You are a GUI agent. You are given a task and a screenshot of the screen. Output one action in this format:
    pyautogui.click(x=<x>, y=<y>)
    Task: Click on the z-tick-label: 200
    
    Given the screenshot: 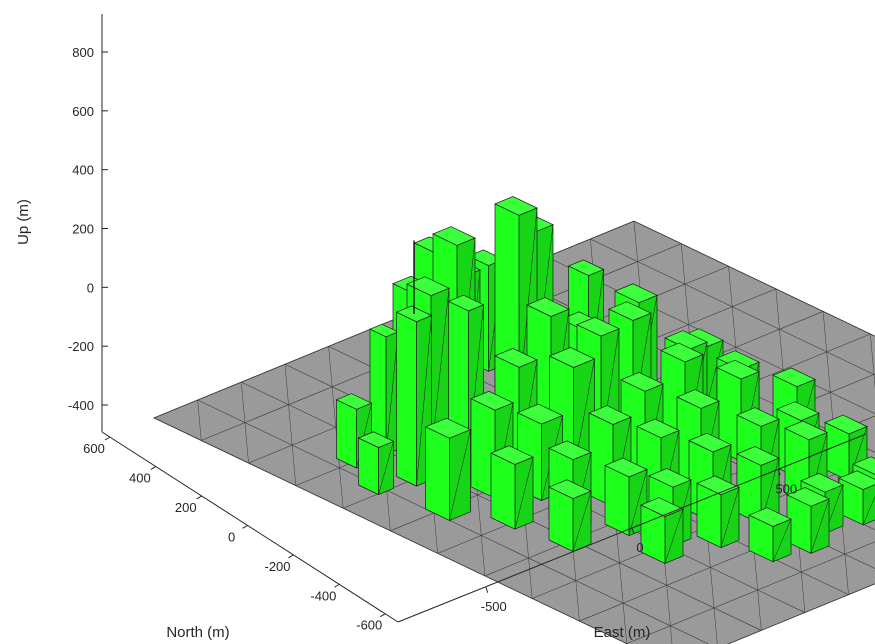 What is the action you would take?
    pyautogui.click(x=83, y=229)
    